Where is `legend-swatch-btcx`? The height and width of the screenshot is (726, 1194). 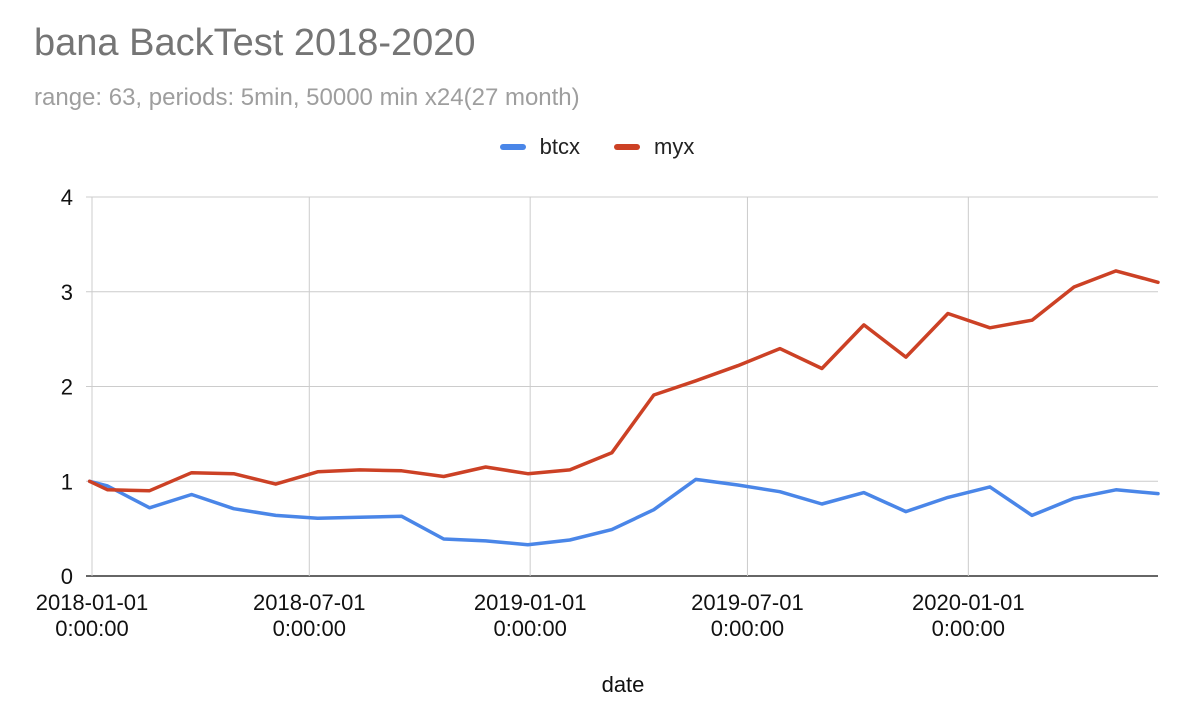
legend-swatch-btcx is located at coordinates (512, 147).